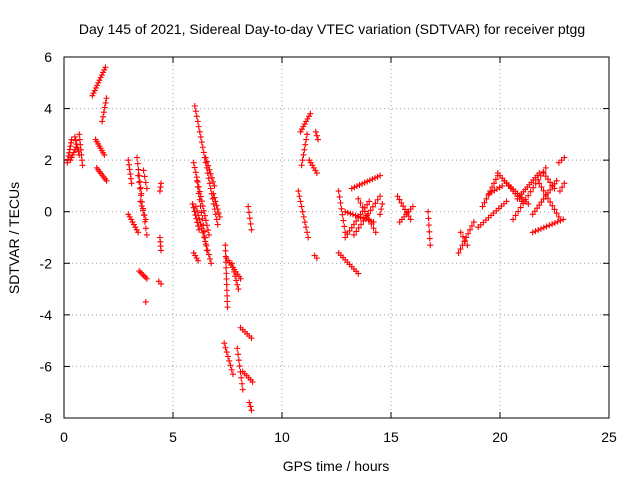 The height and width of the screenshot is (480, 640). What do you see at coordinates (500, 437) in the screenshot?
I see `x-tick-label: 20` at bounding box center [500, 437].